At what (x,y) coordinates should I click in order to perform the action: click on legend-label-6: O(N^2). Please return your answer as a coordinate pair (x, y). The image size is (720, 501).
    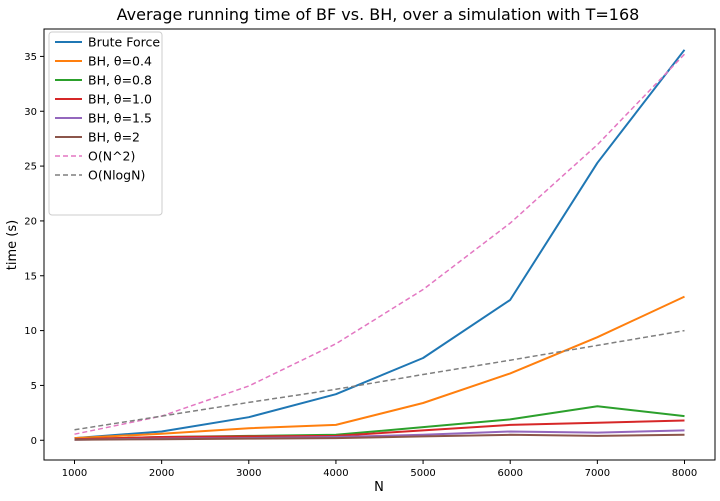
    Looking at the image, I should click on (111, 156).